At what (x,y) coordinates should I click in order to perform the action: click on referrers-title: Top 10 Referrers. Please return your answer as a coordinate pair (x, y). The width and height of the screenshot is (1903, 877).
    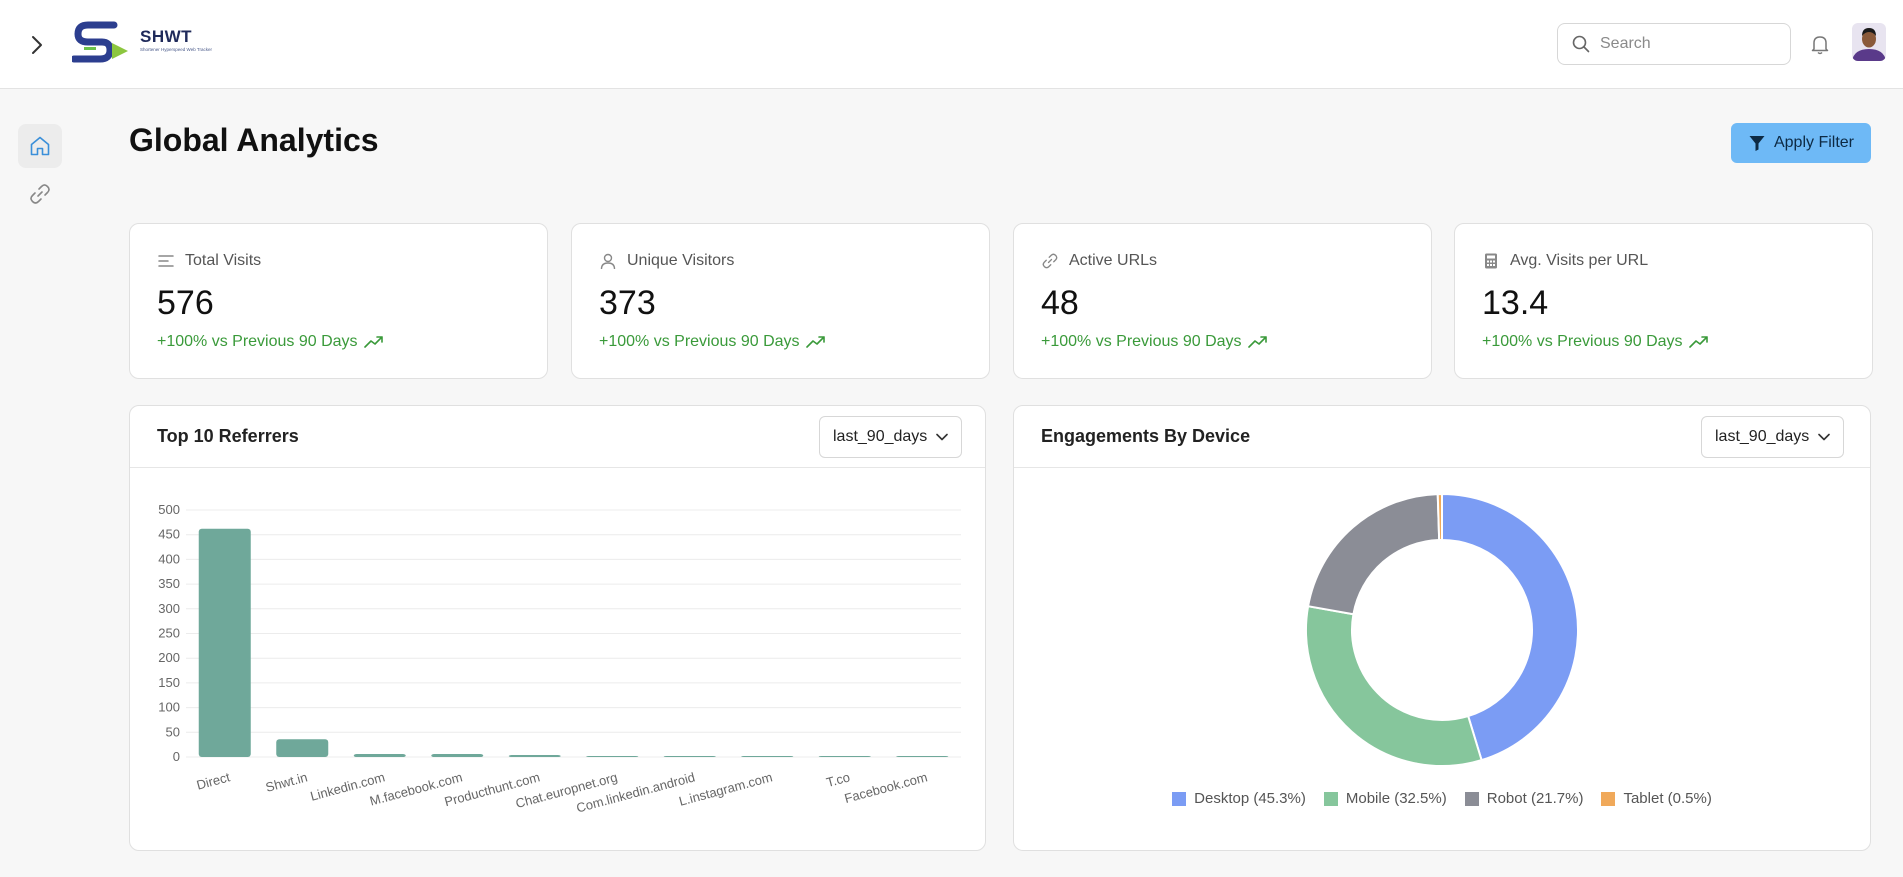
    Looking at the image, I should click on (228, 436).